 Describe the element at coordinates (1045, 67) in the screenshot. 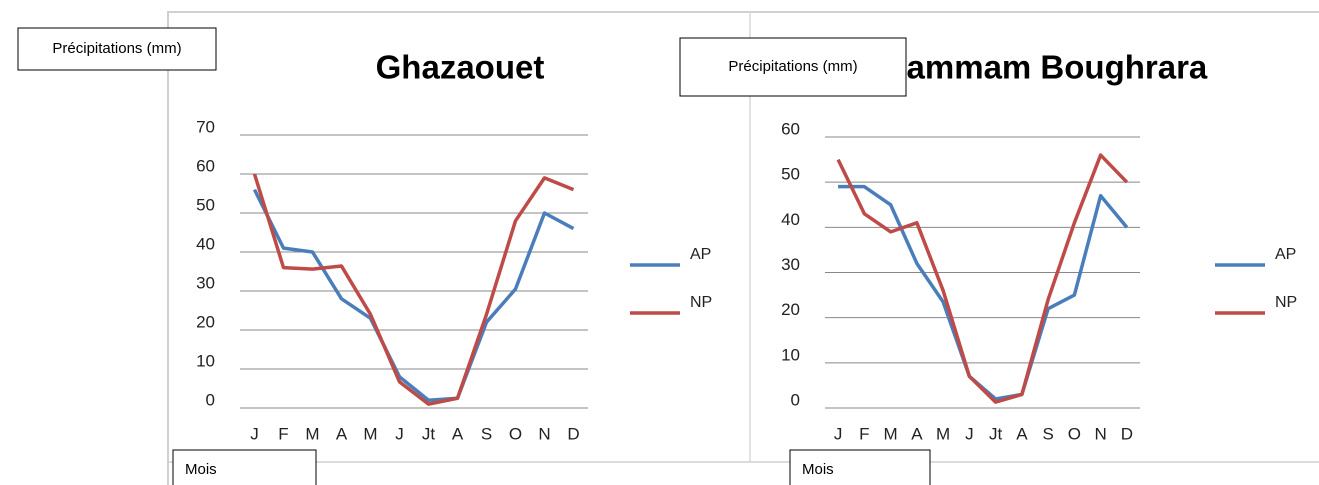

I see `chart-title: Hammam Boughrara` at that location.